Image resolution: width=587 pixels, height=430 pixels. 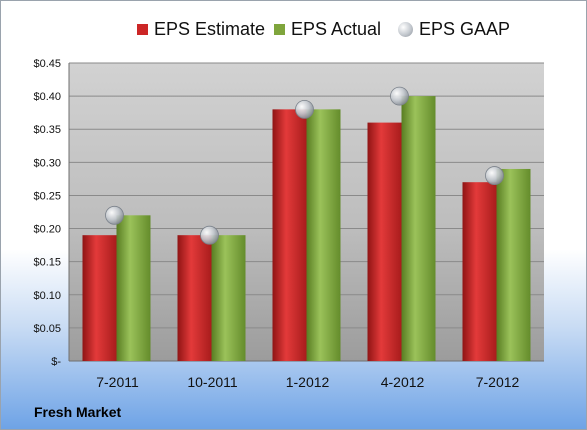 What do you see at coordinates (405, 29) in the screenshot?
I see `legend-marker-eps-gaap` at bounding box center [405, 29].